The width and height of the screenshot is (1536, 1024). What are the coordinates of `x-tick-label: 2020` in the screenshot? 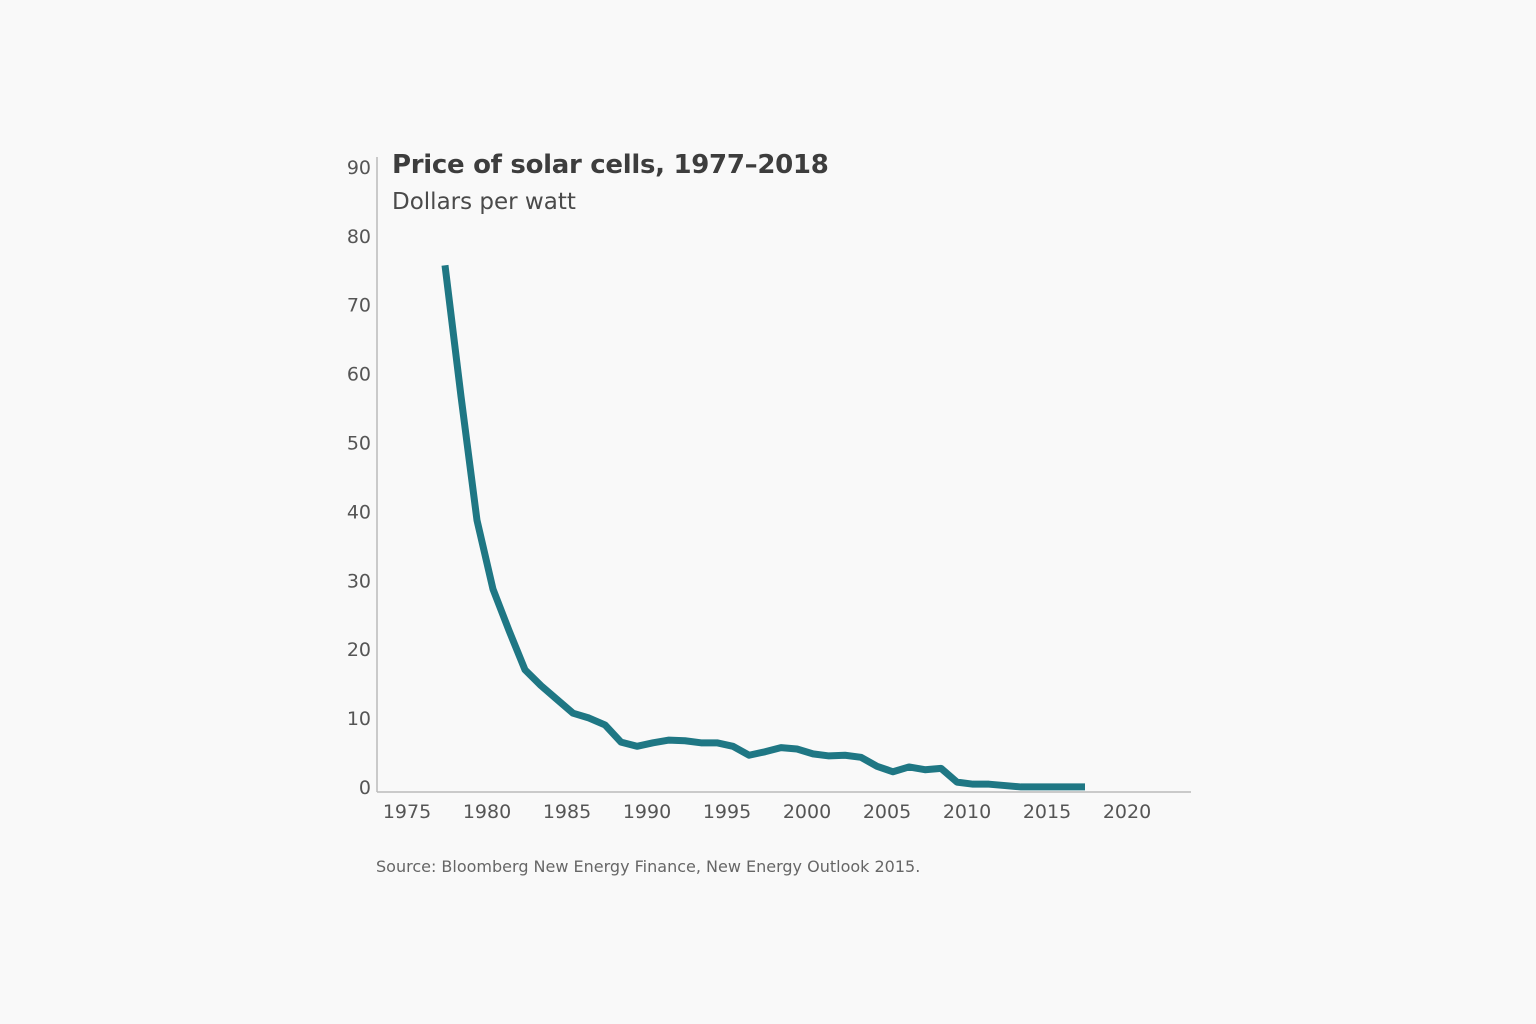 It's located at (1127, 812).